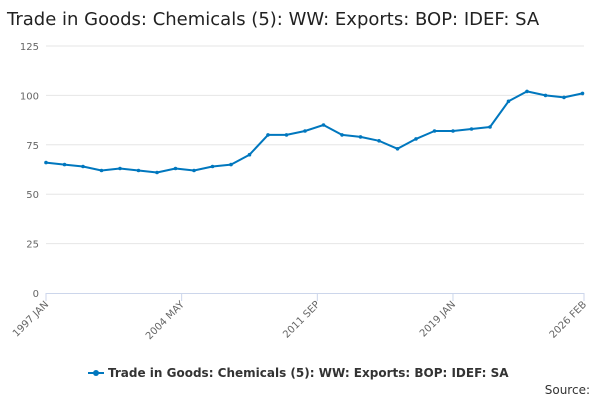  I want to click on x-tick-label: 2026 FEB, so click(569, 320).